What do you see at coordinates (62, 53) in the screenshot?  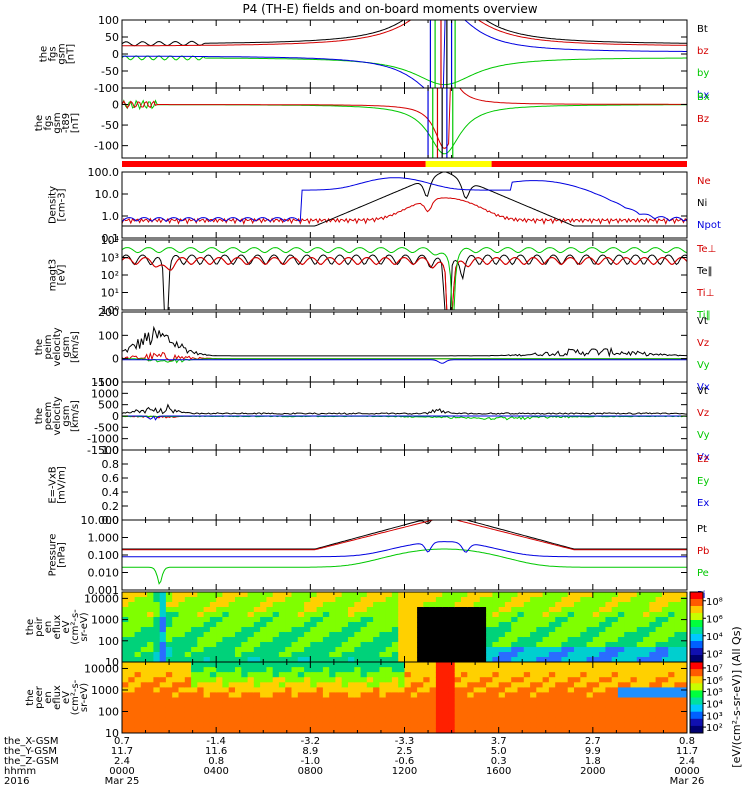 I see `y-axis-label-line: gsm` at bounding box center [62, 53].